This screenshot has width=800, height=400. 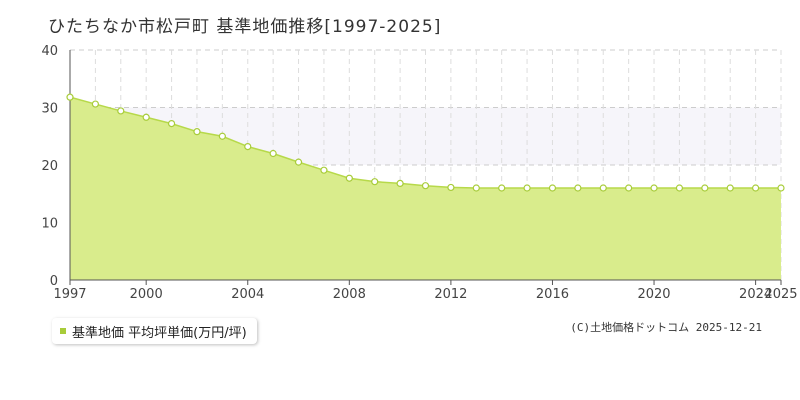 What do you see at coordinates (146, 294) in the screenshot?
I see `x-tick-label: 2000` at bounding box center [146, 294].